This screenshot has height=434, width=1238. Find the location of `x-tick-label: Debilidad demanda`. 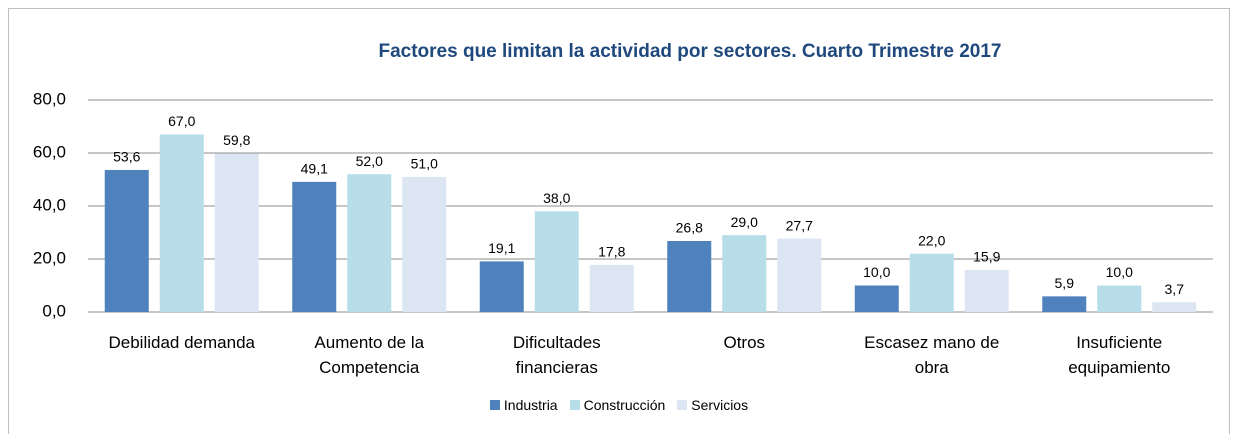

x-tick-label: Debilidad demanda is located at coordinates (182, 342).